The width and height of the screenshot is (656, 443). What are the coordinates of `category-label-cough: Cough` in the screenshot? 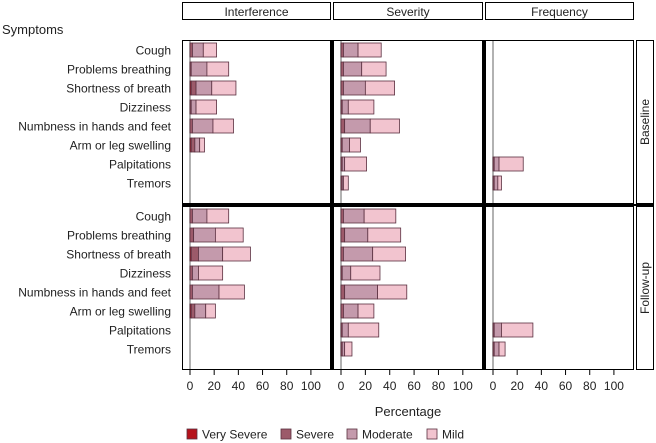 It's located at (153, 51).